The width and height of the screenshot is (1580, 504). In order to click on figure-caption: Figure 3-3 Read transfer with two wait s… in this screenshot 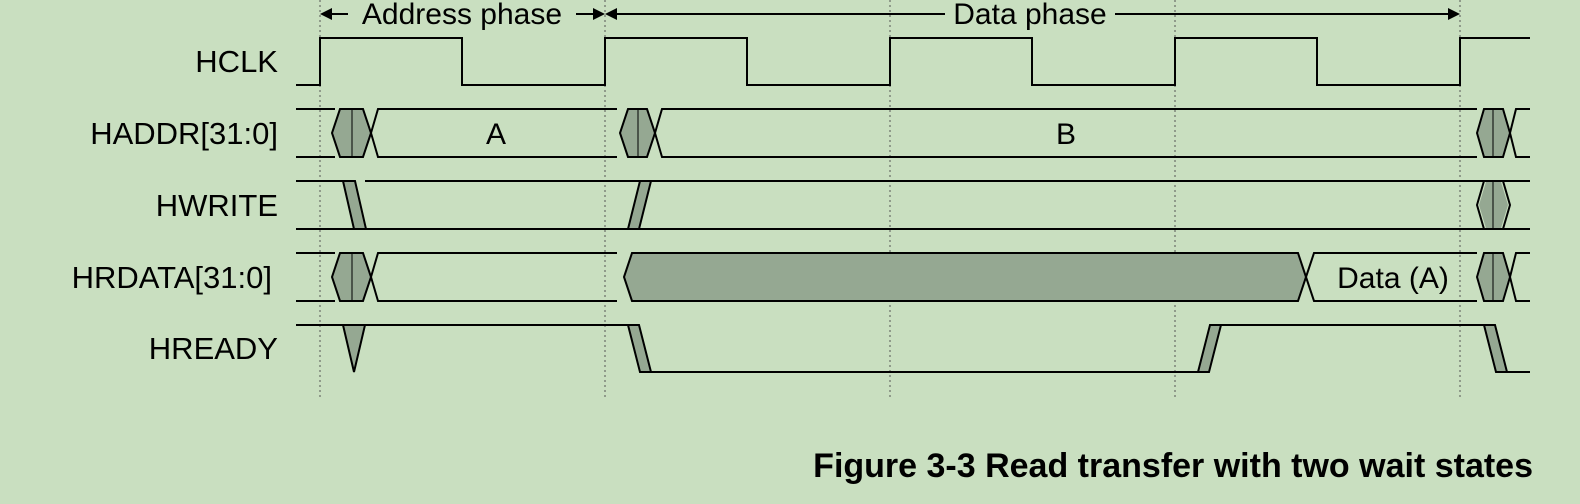, I will do `click(1173, 466)`.